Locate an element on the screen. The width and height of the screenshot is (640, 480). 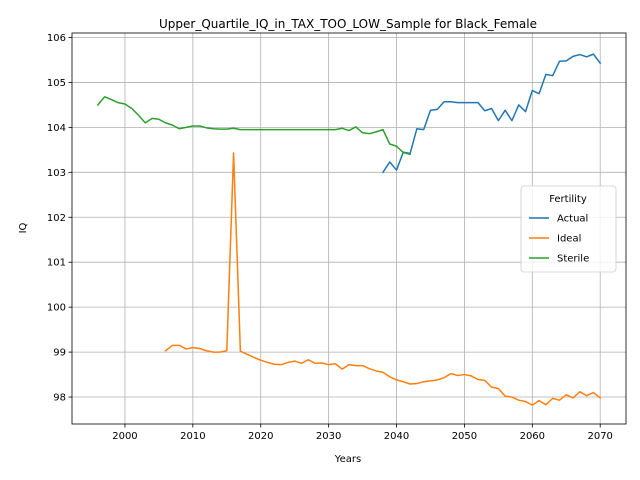
series-line-actual is located at coordinates (491, 113).